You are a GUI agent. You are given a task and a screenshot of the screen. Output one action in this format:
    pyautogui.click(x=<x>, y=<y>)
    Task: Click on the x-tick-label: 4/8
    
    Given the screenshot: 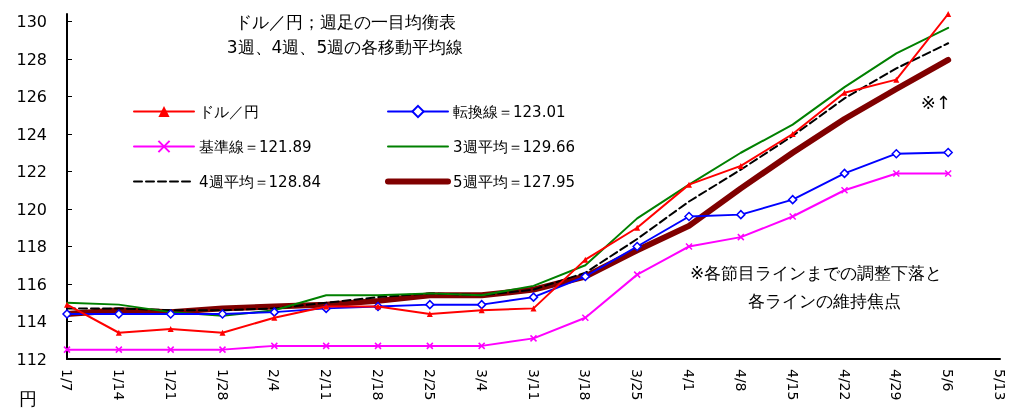 What is the action you would take?
    pyautogui.click(x=740, y=380)
    